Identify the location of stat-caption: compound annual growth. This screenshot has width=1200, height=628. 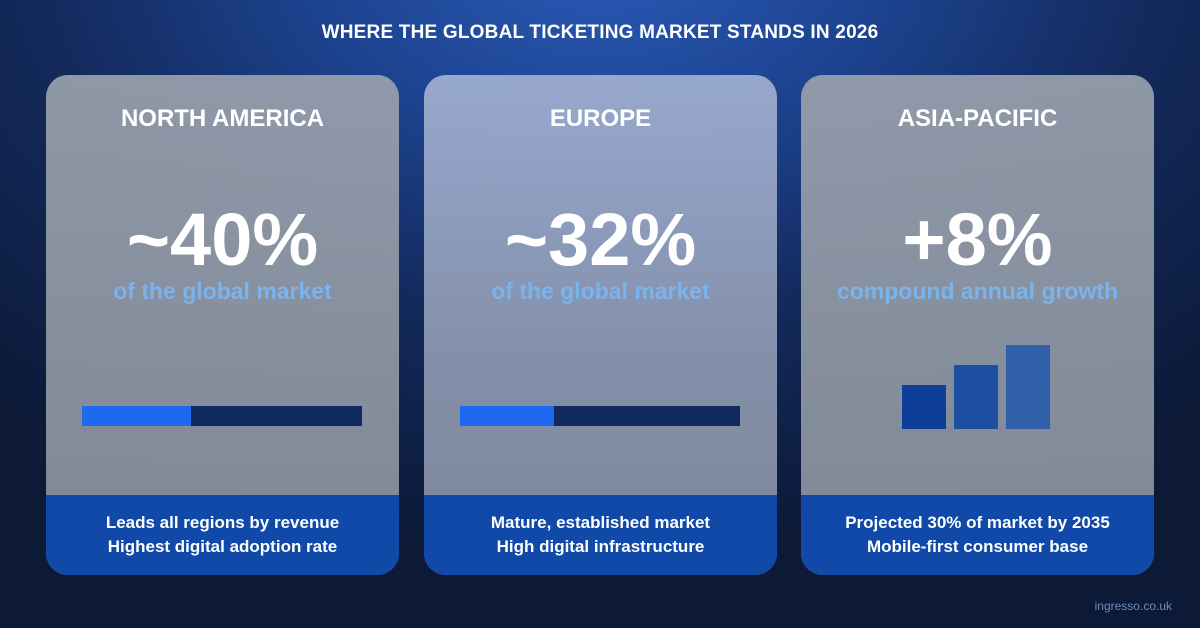
(977, 291).